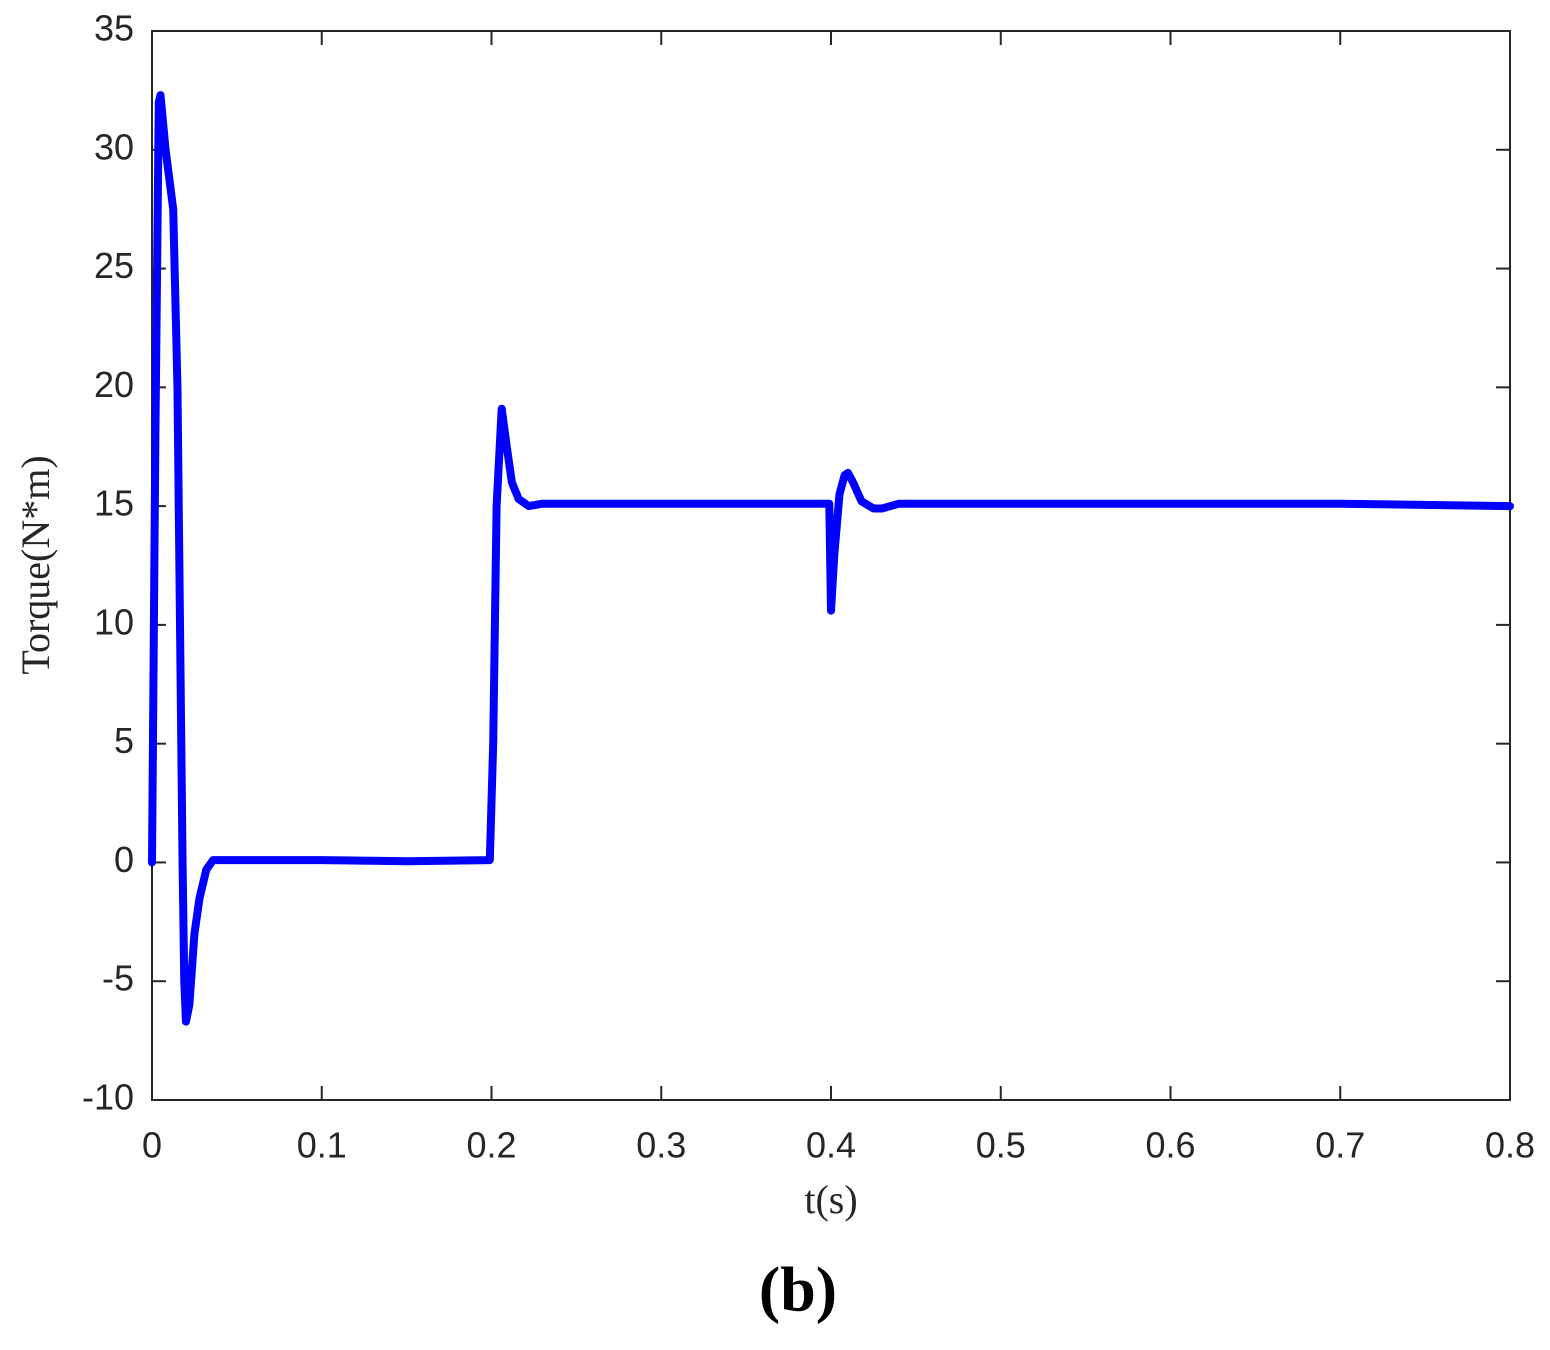 This screenshot has width=1550, height=1350. I want to click on y-tick-label: 5, so click(124, 740).